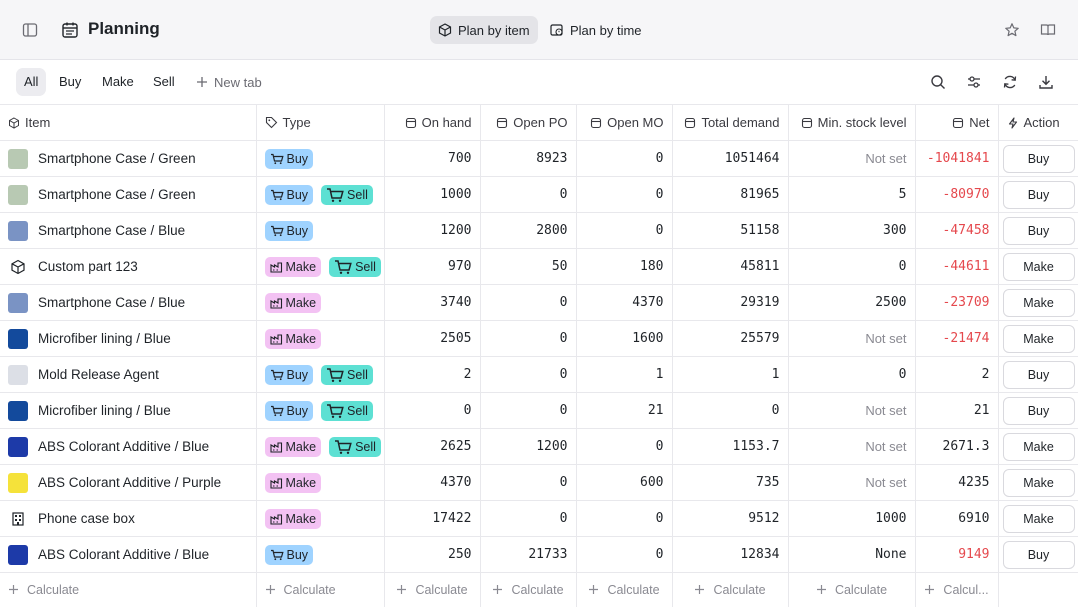  I want to click on column-label: On hand, so click(446, 122).